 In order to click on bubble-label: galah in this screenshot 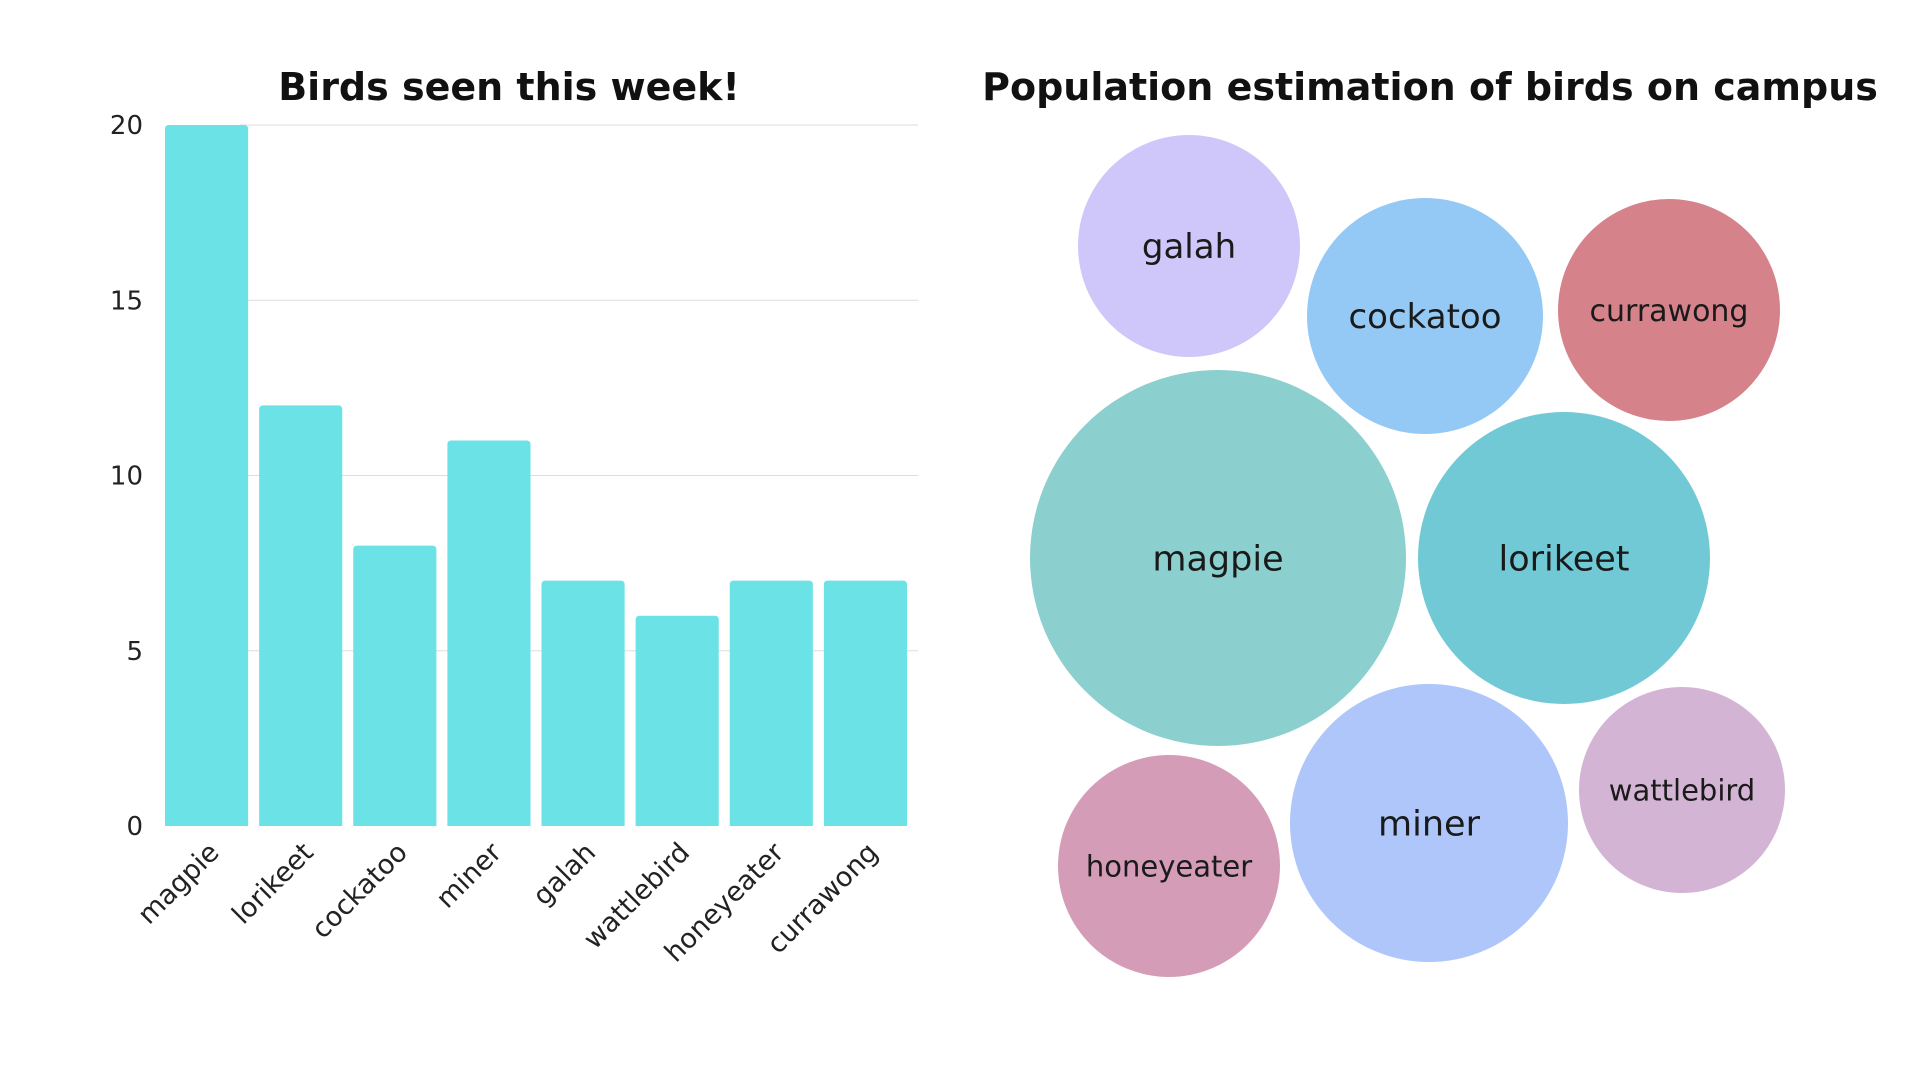, I will do `click(1189, 247)`.